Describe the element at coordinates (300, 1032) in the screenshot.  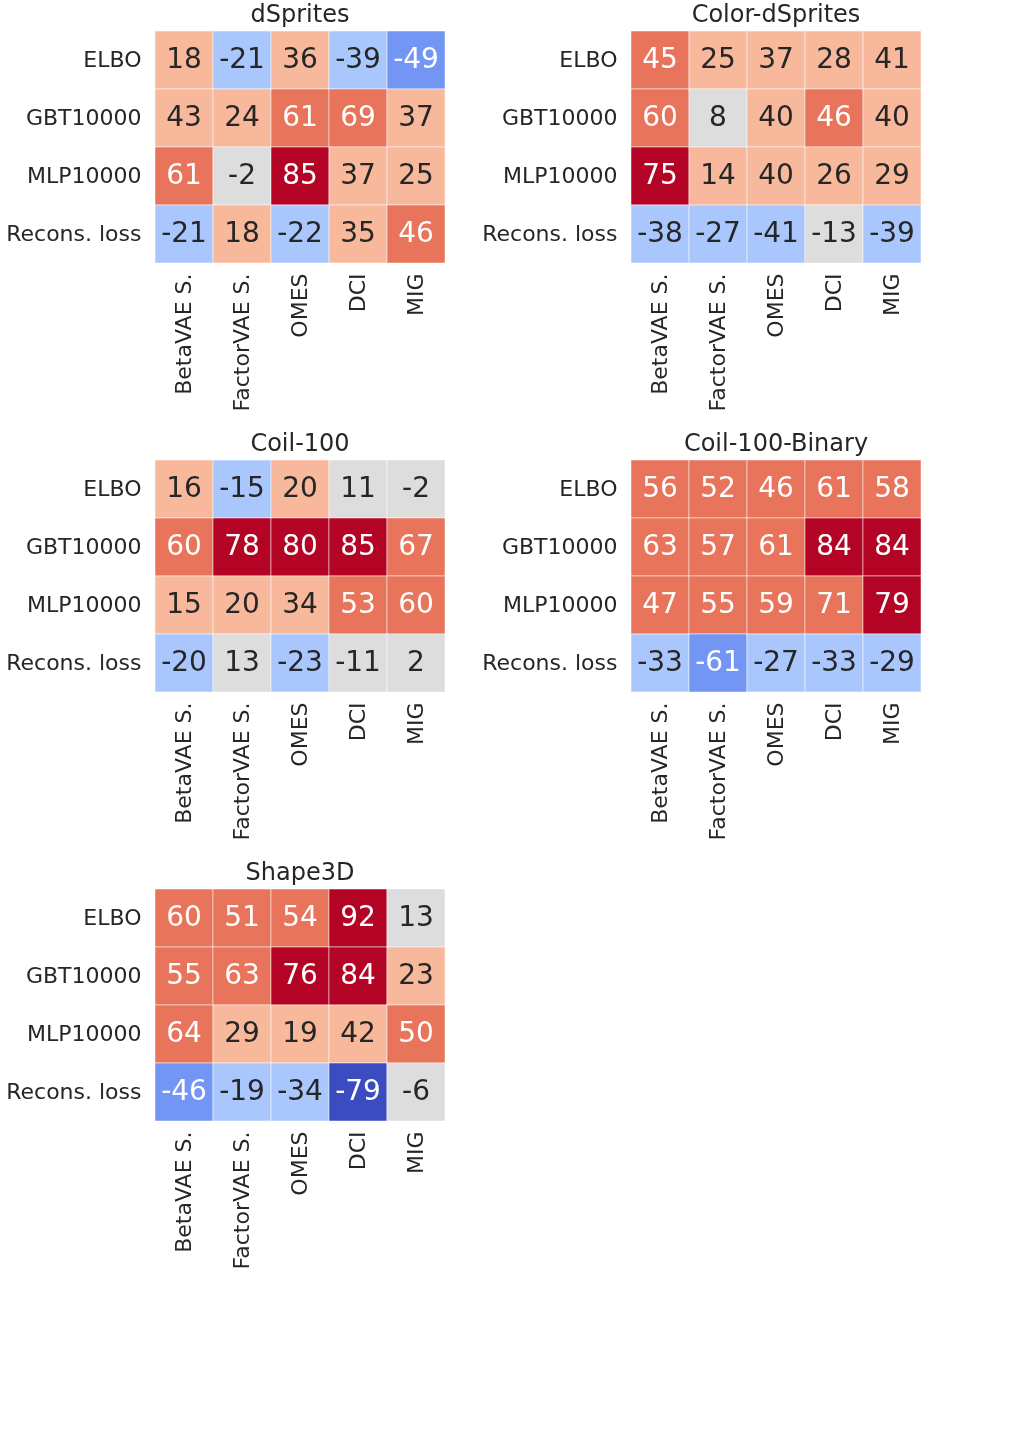
I see `data-label: 19` at that location.